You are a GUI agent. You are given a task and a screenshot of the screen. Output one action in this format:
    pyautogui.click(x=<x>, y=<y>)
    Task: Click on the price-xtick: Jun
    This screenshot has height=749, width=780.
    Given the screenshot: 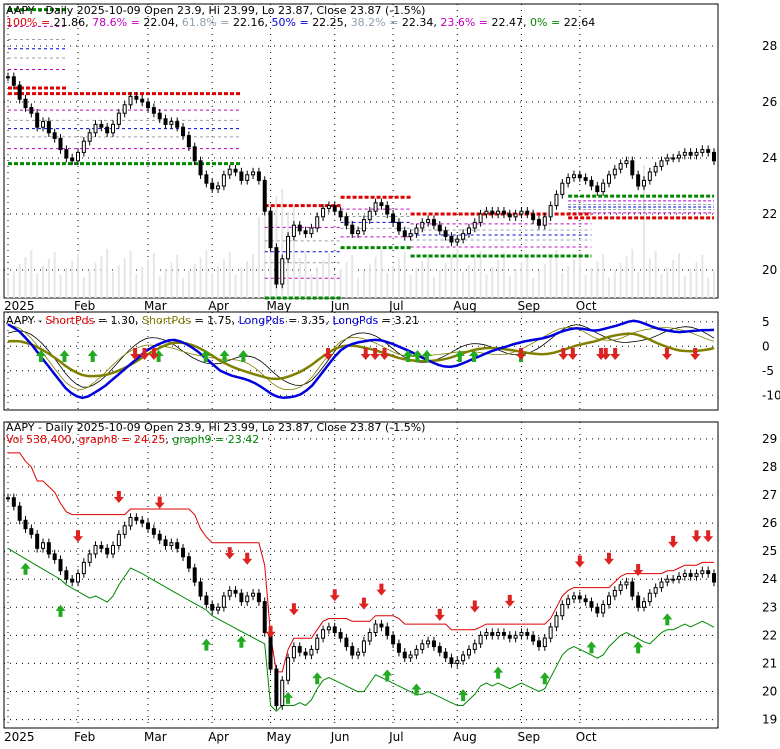 What is the action you would take?
    pyautogui.click(x=340, y=737)
    